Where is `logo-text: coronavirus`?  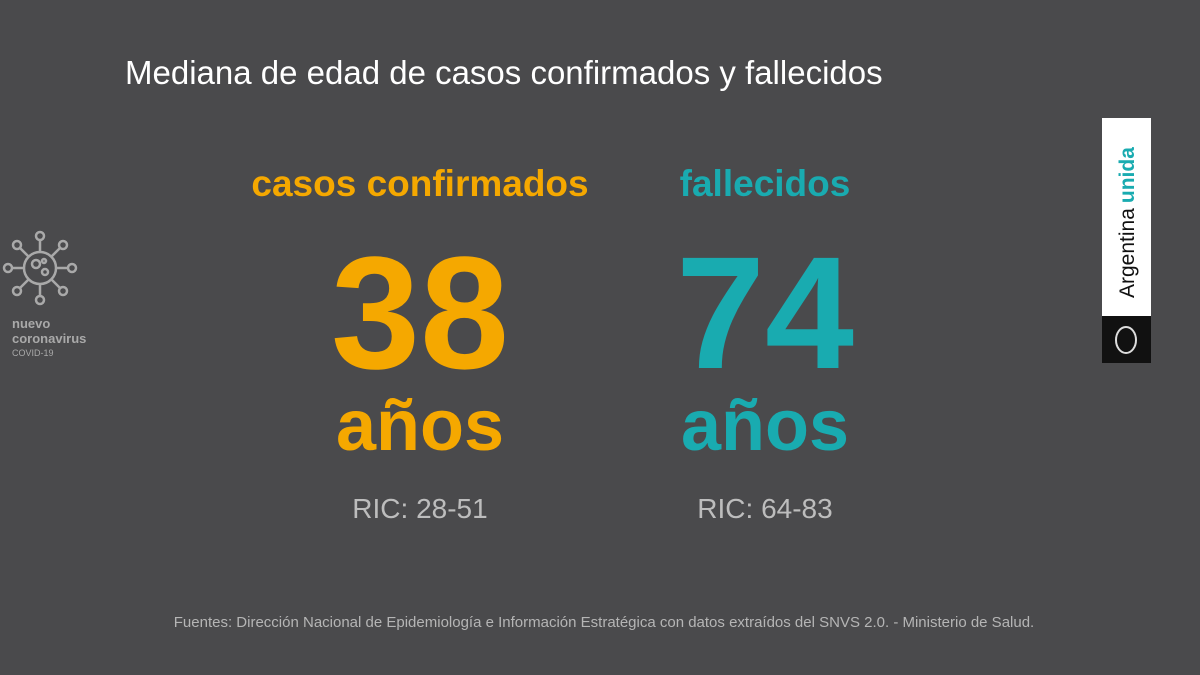 logo-text: coronavirus is located at coordinates (49, 338).